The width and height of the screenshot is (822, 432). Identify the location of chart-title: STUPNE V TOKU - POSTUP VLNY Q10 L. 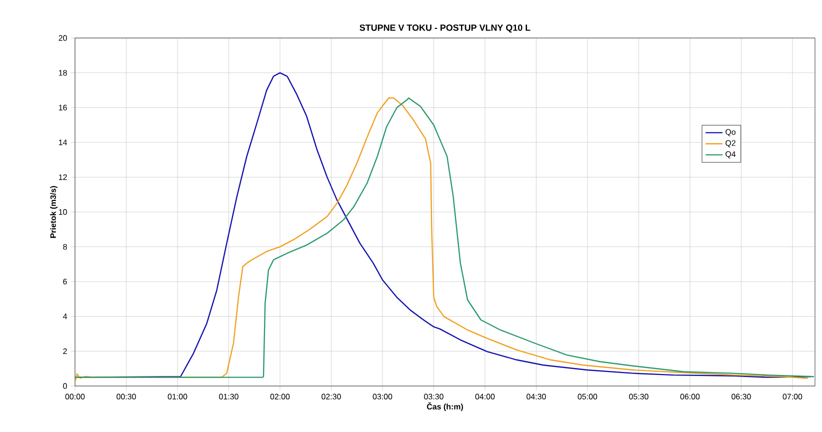
(445, 28).